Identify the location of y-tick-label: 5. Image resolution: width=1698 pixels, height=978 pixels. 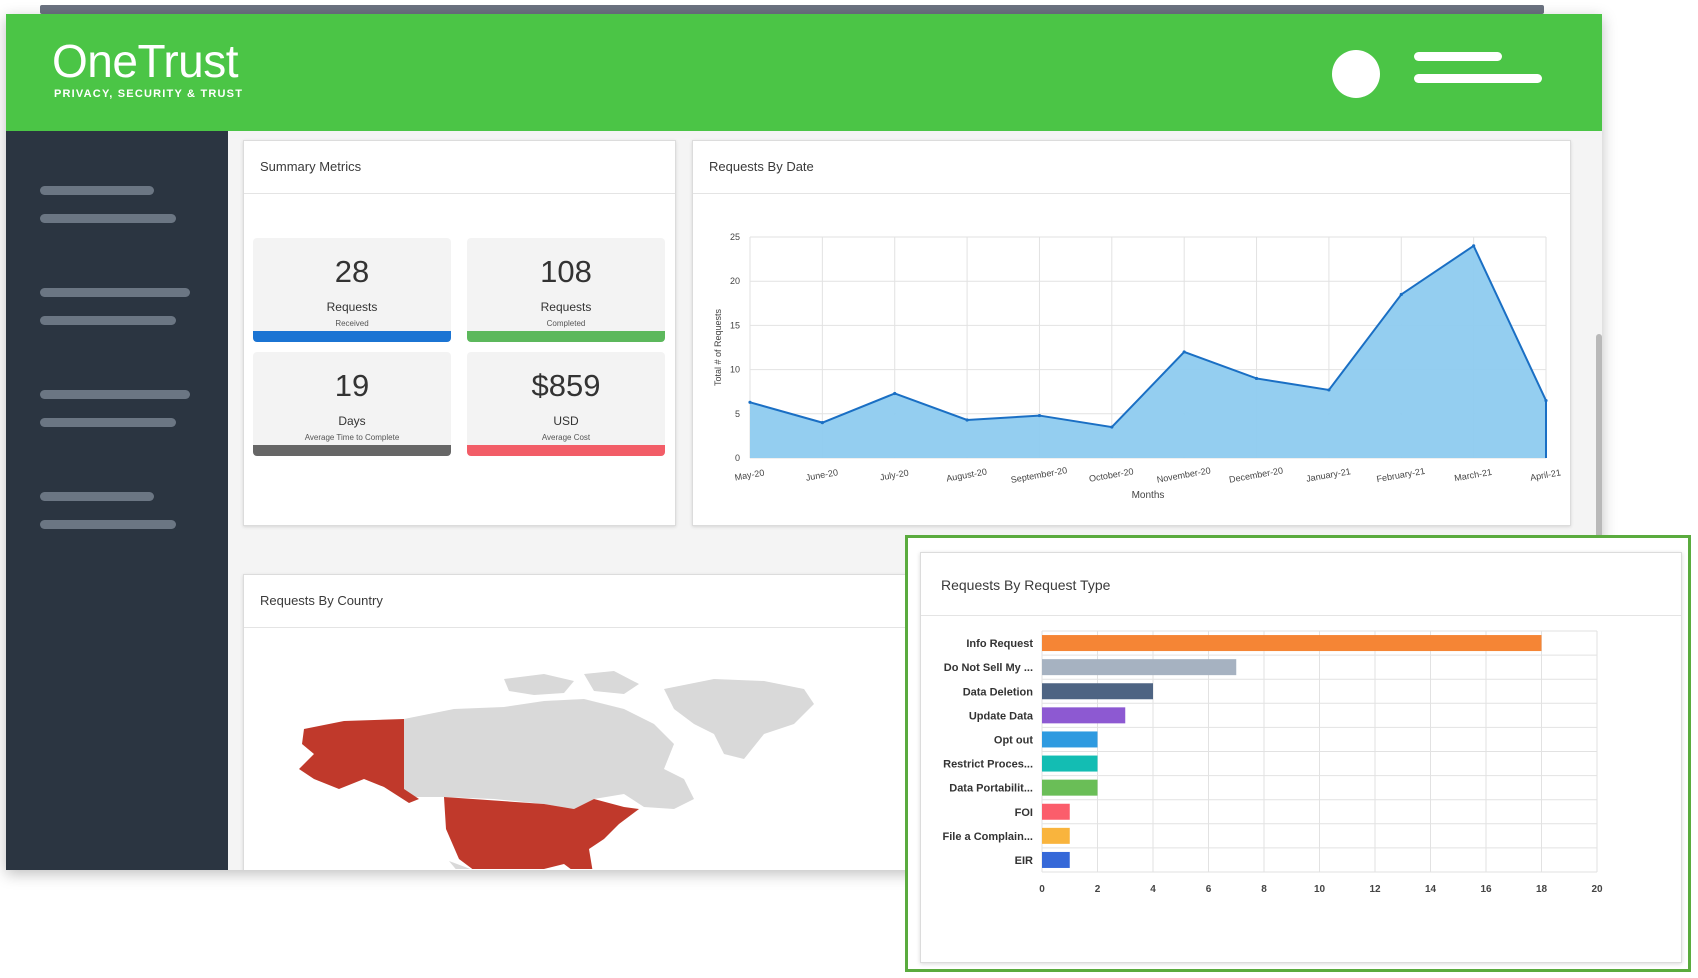
(737, 414).